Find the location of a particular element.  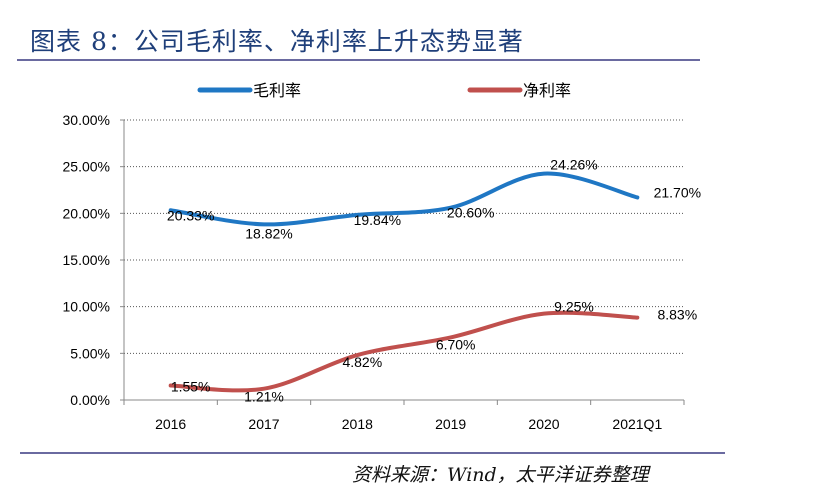

x-tick-label: 2020 is located at coordinates (543, 424).